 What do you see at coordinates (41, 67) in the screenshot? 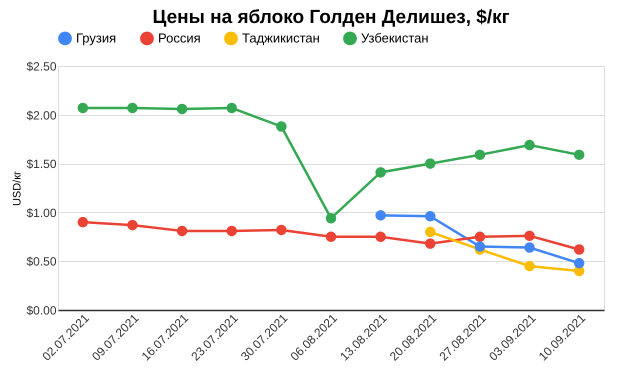
I see `y-tick-label: $2.50` at bounding box center [41, 67].